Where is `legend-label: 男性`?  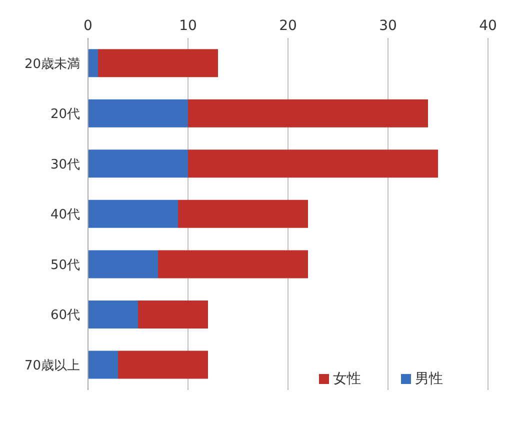
legend-label: 男性 is located at coordinates (429, 379).